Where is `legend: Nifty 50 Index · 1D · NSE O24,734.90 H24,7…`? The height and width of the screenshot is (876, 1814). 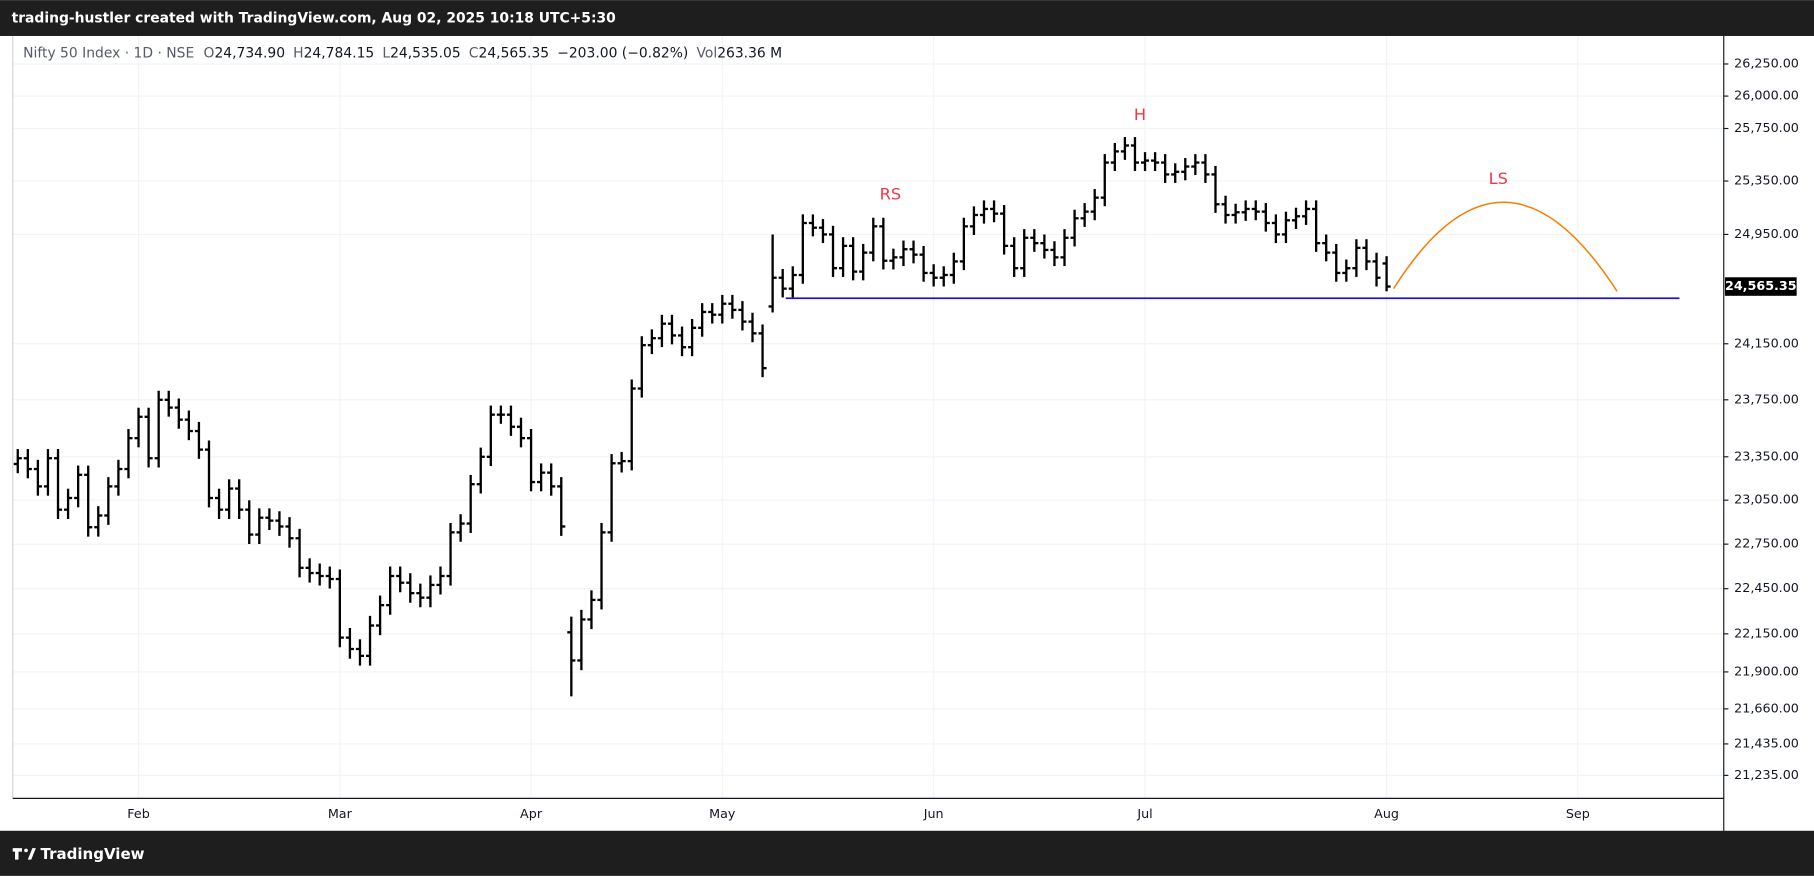
legend: Nifty 50 Index · 1D · NSE O24,734.90 H24,7… is located at coordinates (402, 53).